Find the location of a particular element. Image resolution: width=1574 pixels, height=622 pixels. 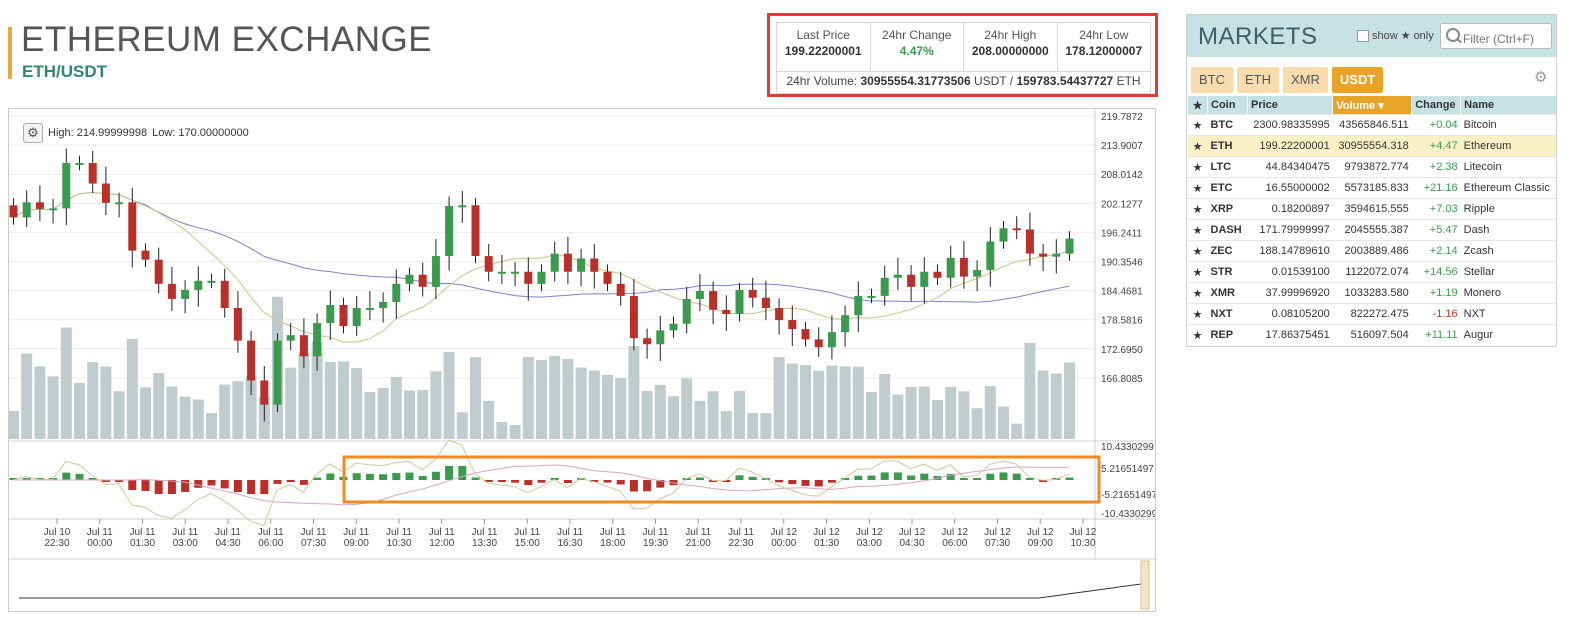

market-row: ★ REP 17.86375451 516097.504 +11.11 Augur is located at coordinates (1371, 334).